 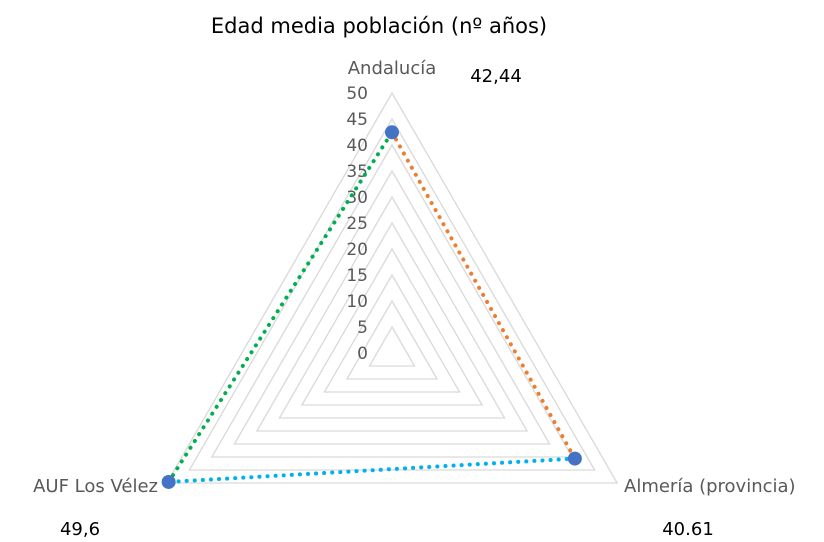 I want to click on radial-tick-label-35: 35, so click(x=357, y=172).